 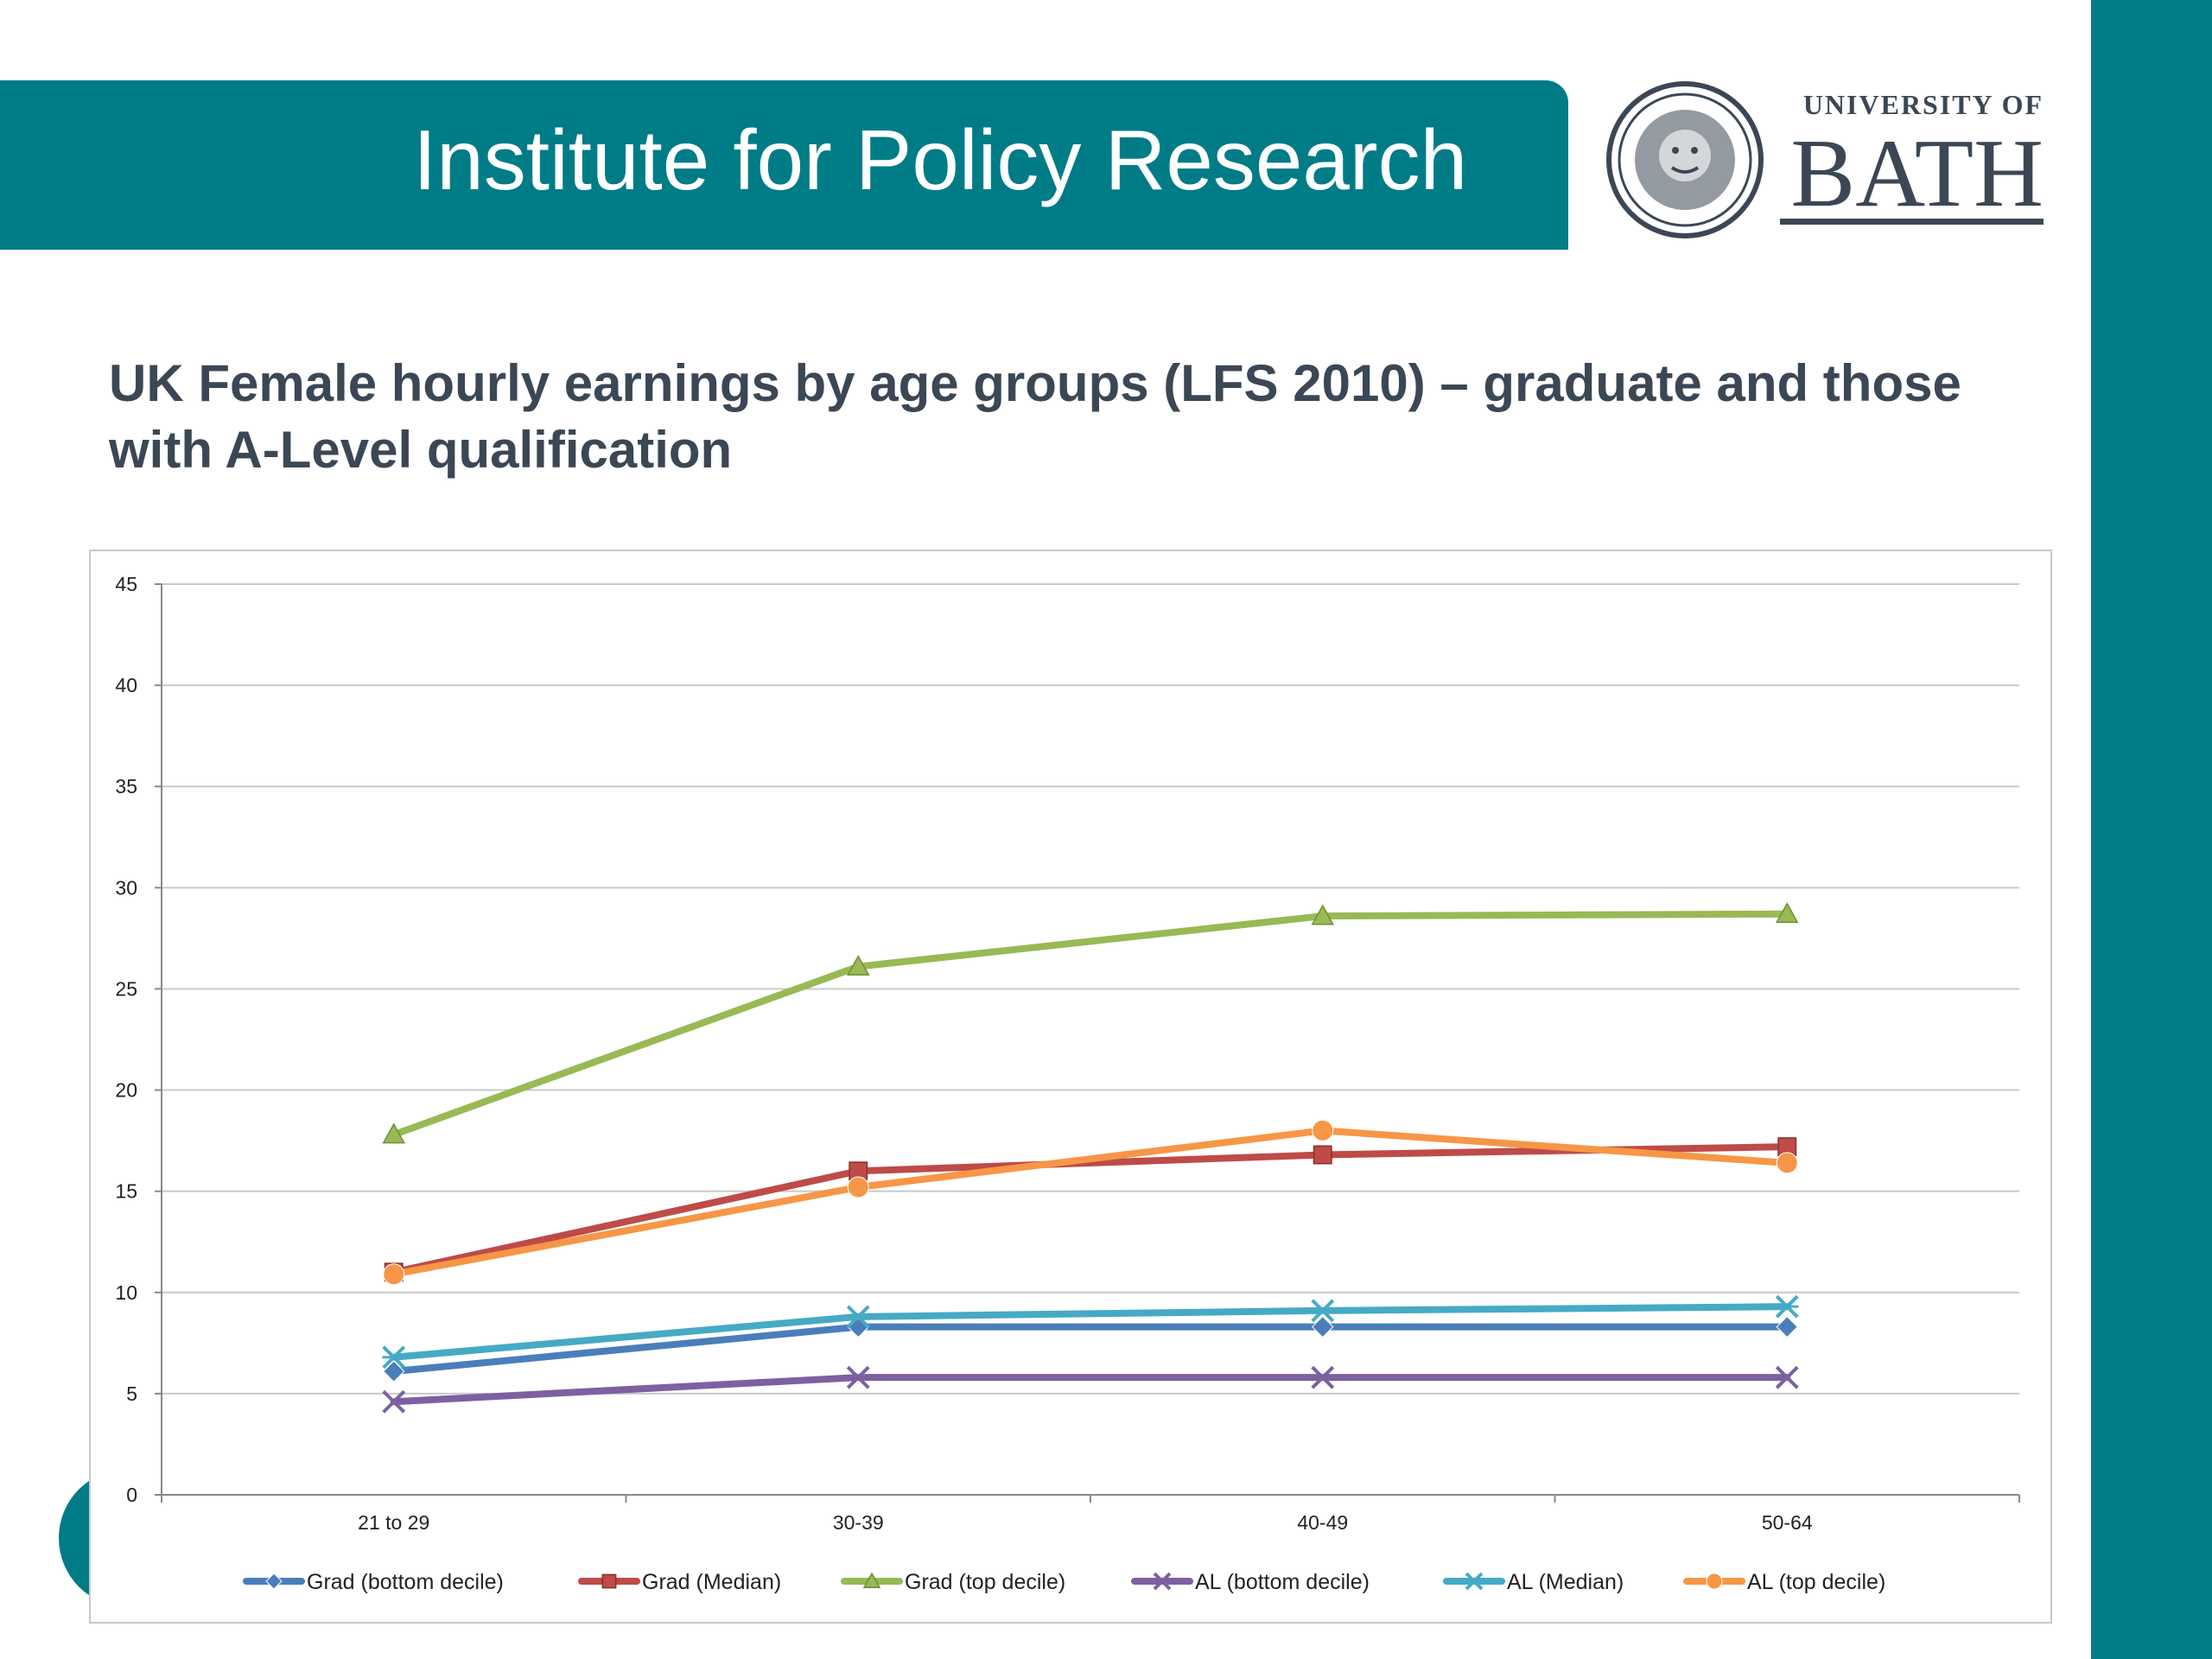 I want to click on y-tick-label: 30, so click(x=126, y=887).